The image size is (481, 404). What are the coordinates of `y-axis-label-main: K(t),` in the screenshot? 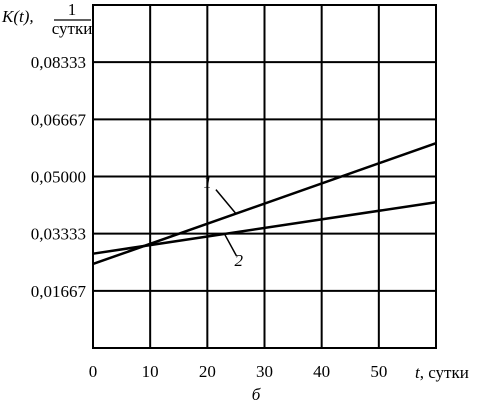 It's located at (17, 16).